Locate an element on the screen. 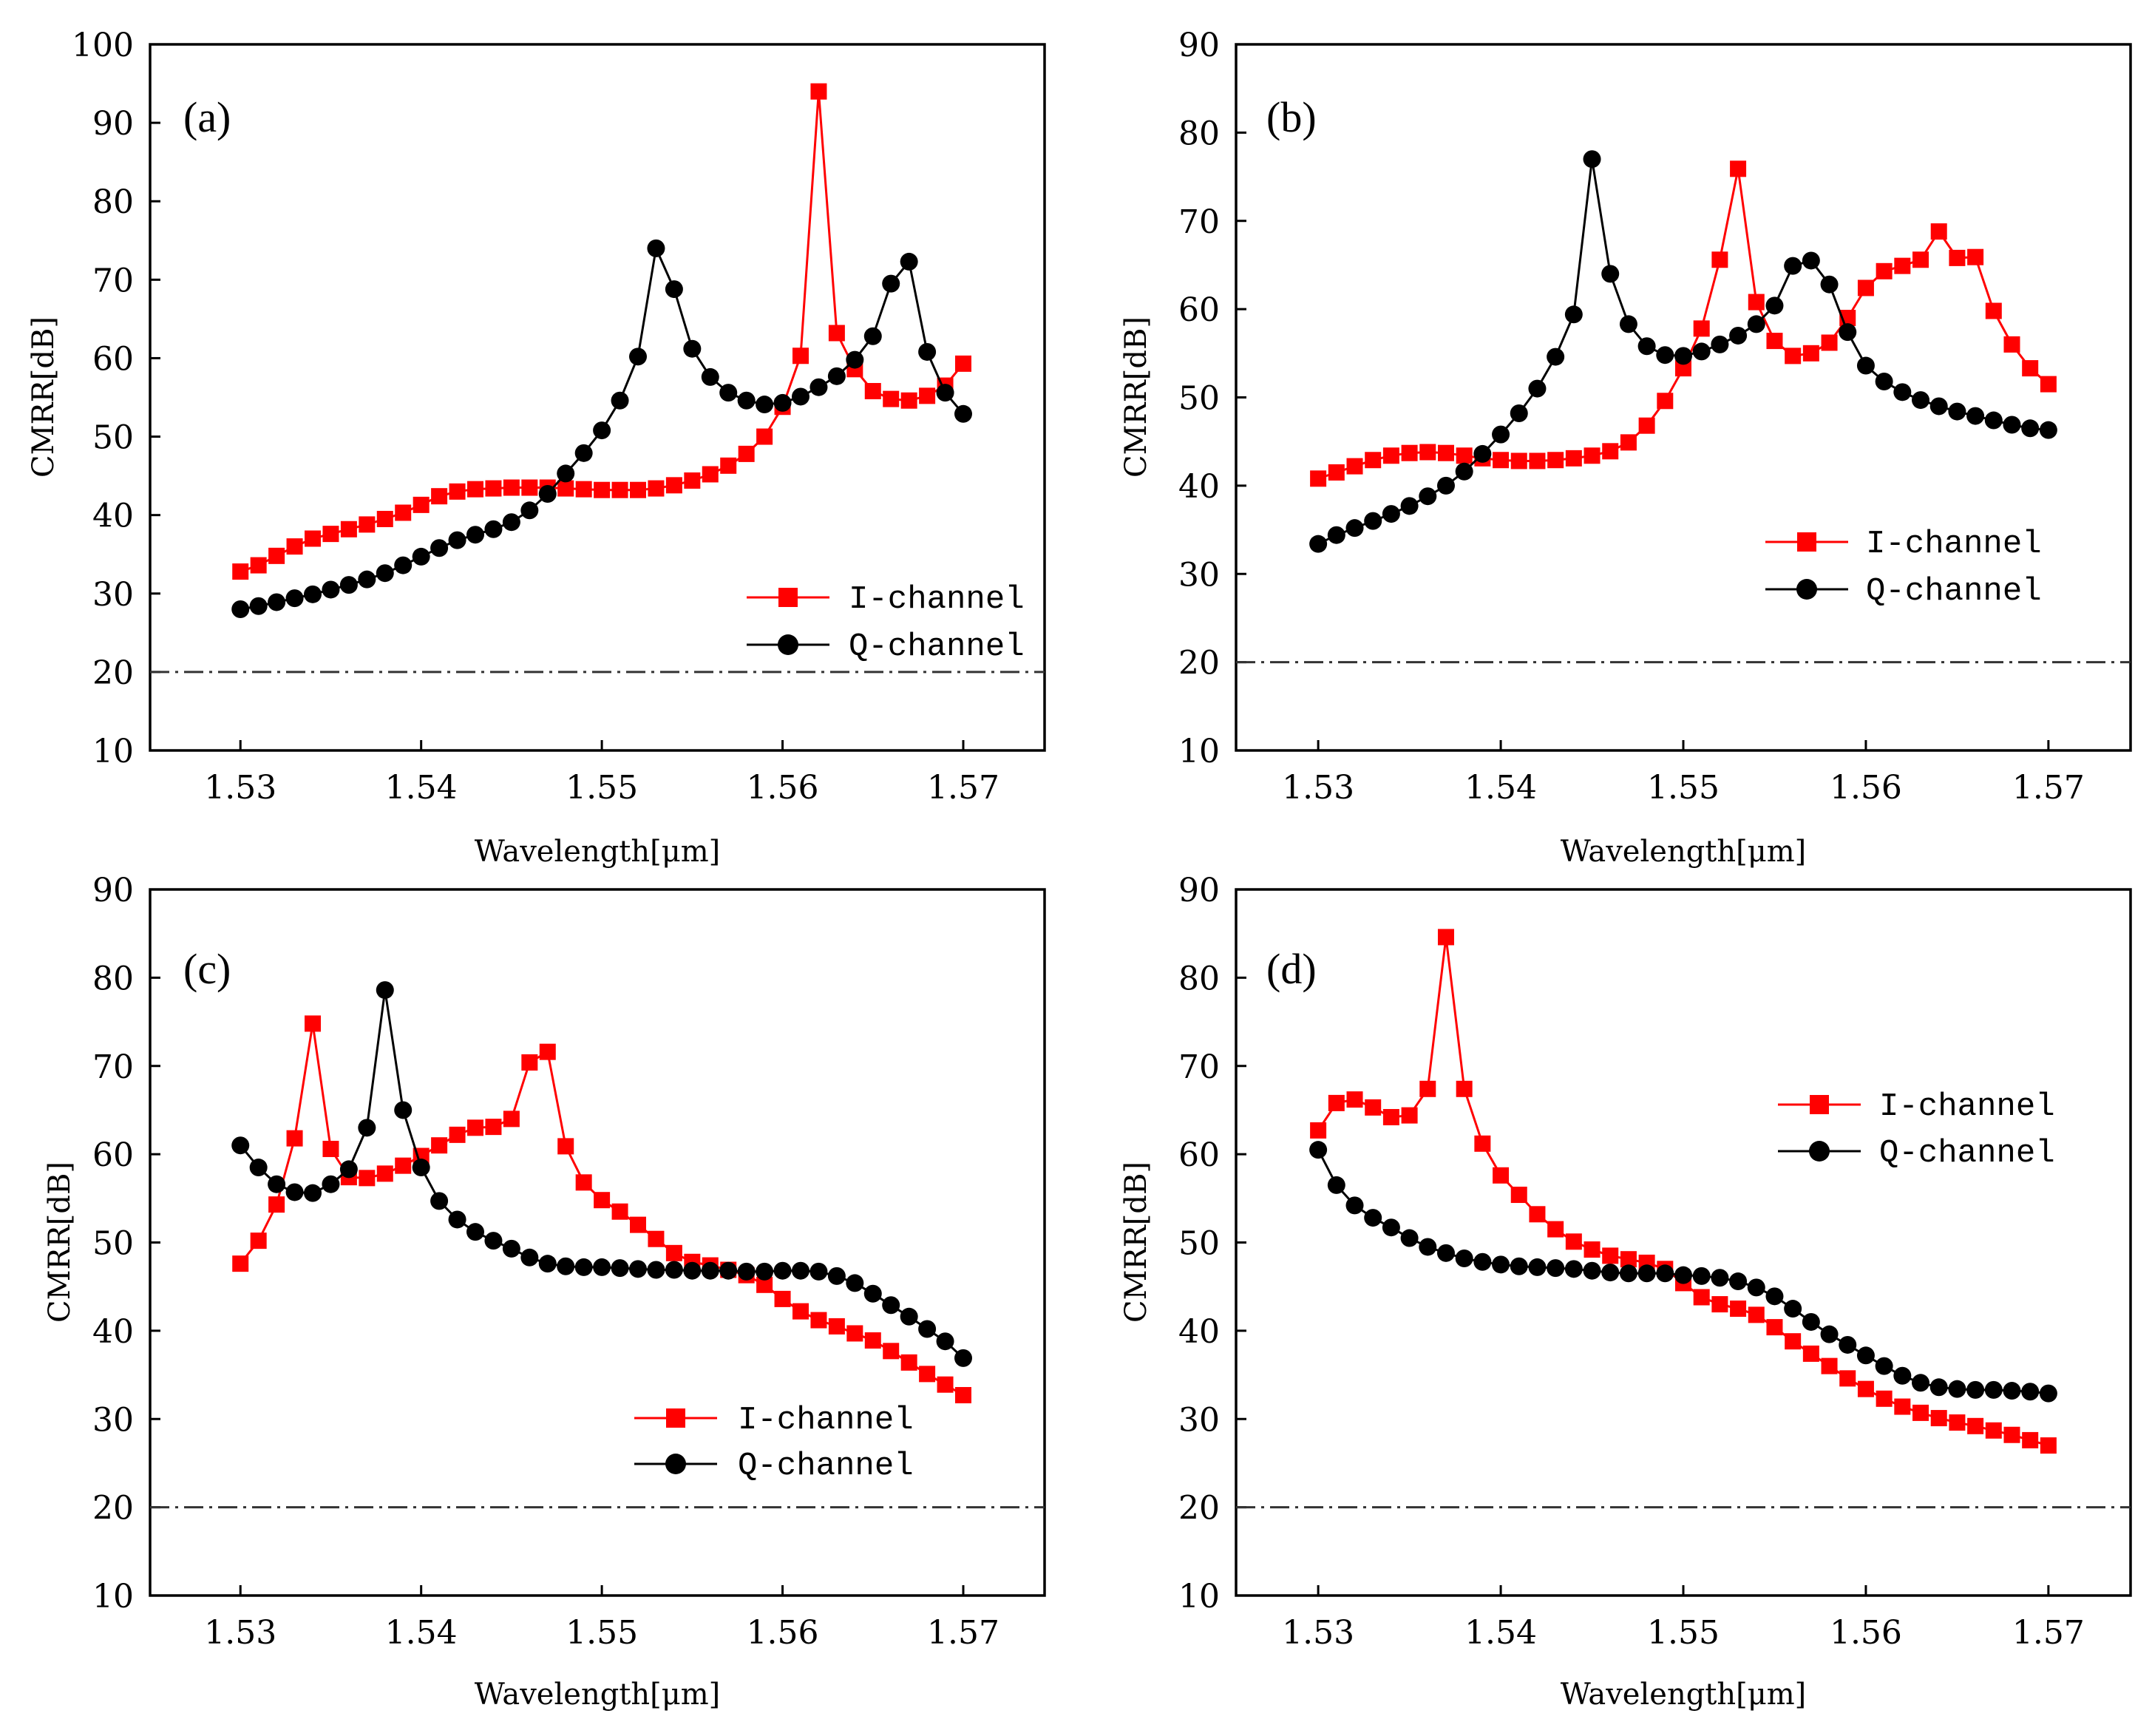  x-tick-label: 1.55 is located at coordinates (1683, 788).